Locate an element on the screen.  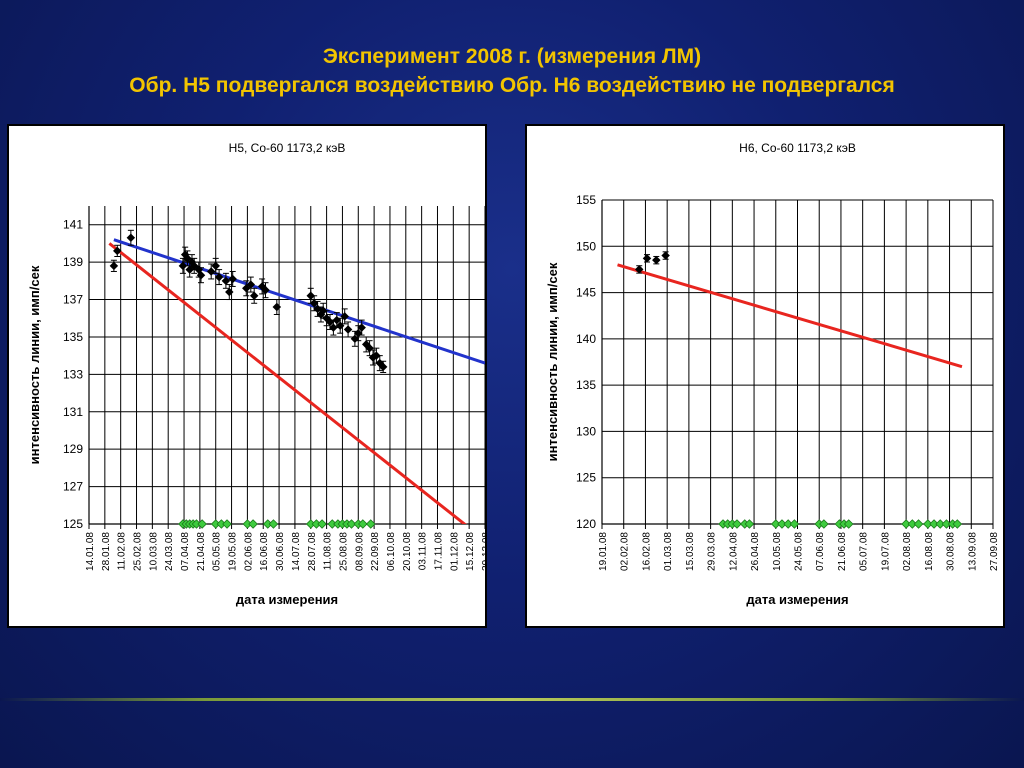
x-tick-label: 20.10.08 is located at coordinates (407, 551).